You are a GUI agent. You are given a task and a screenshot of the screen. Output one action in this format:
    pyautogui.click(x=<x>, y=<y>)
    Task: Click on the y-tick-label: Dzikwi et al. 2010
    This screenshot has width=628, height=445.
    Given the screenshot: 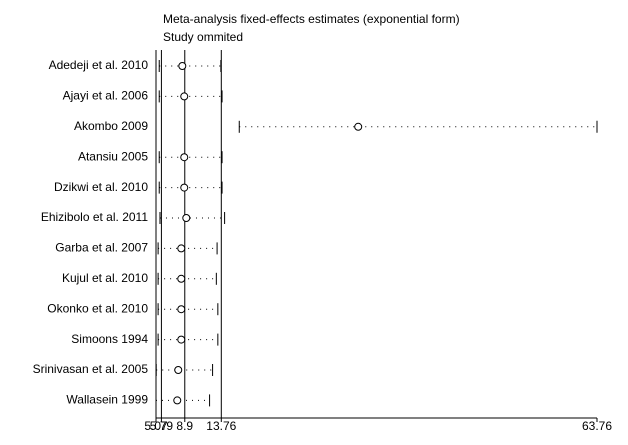 What is the action you would take?
    pyautogui.click(x=101, y=187)
    